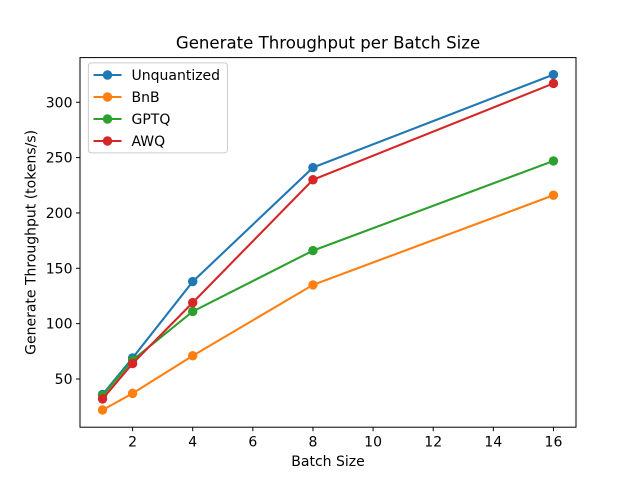 The image size is (640, 480). I want to click on y-tick-label: 100, so click(59, 325).